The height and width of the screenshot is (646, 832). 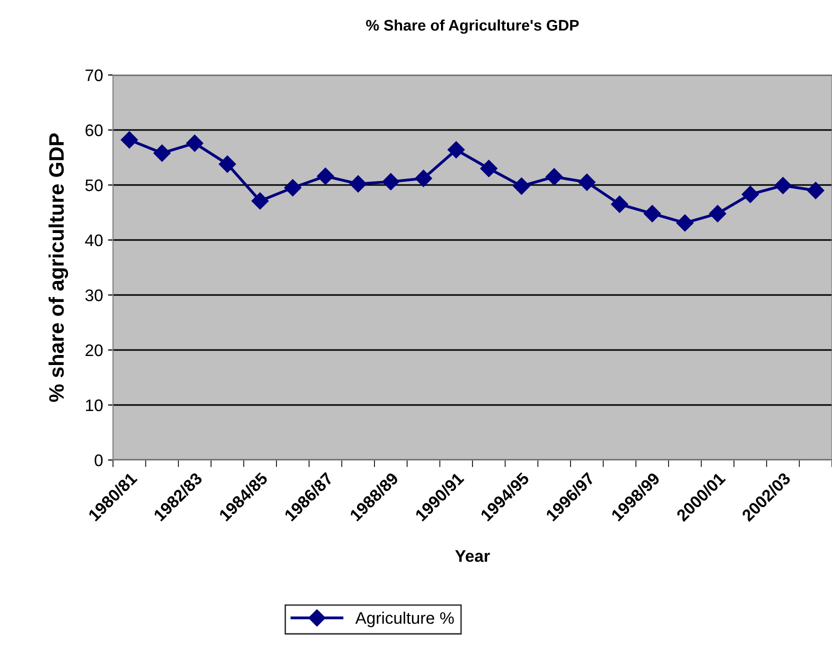 What do you see at coordinates (94, 240) in the screenshot?
I see `y-tick-label: 40` at bounding box center [94, 240].